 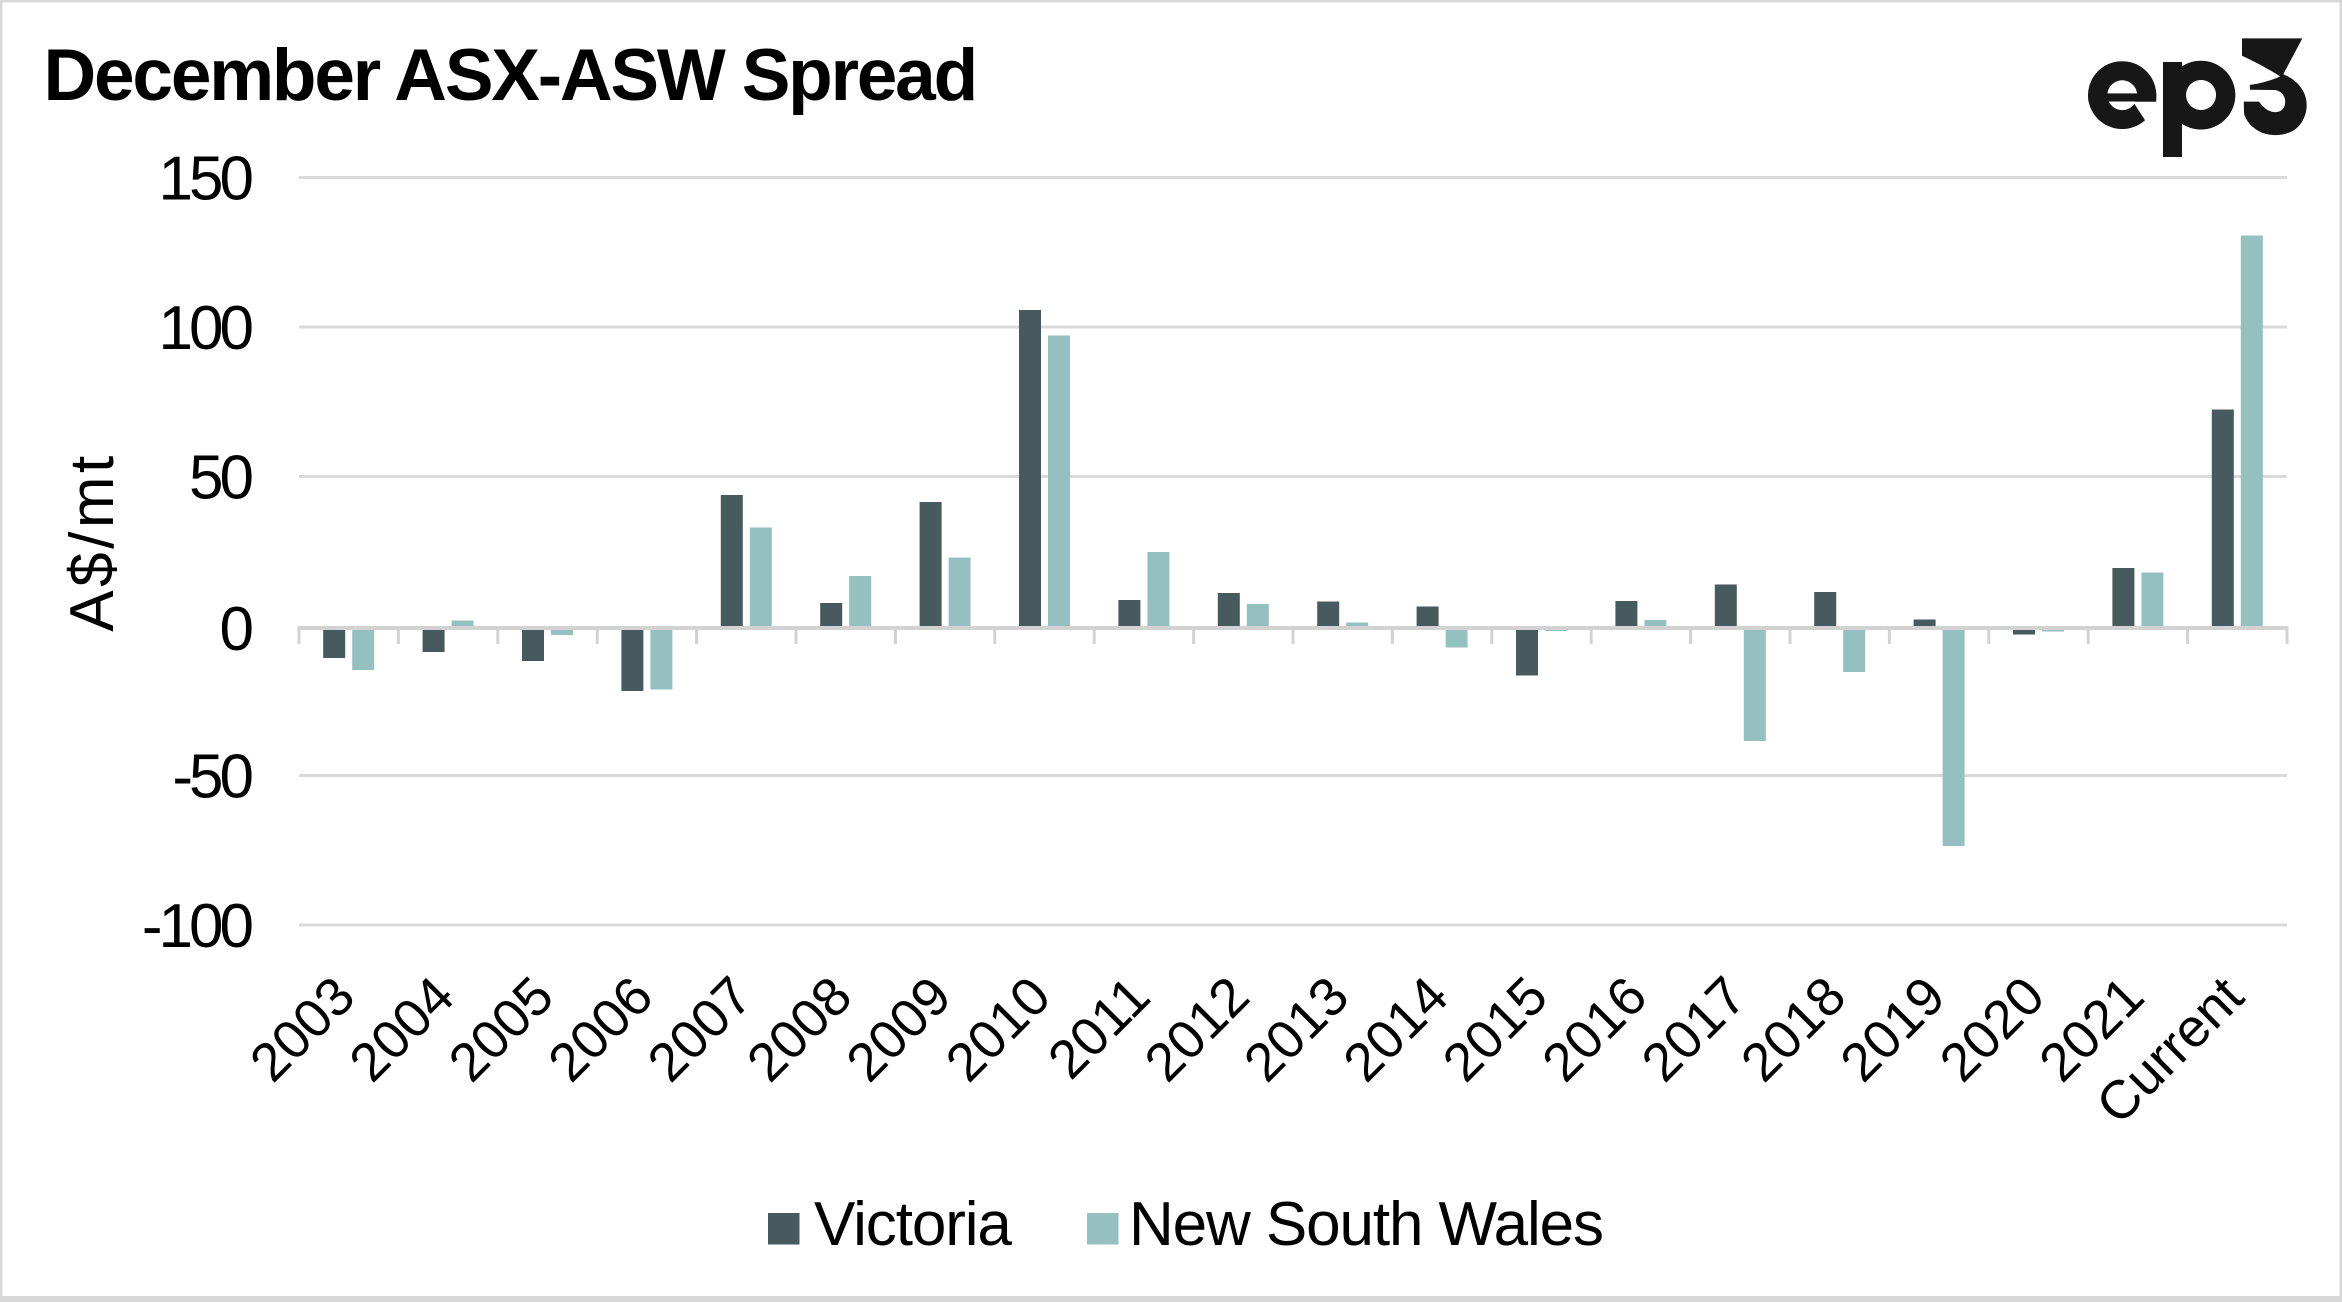 I want to click on svg-text: 150, so click(x=206, y=179).